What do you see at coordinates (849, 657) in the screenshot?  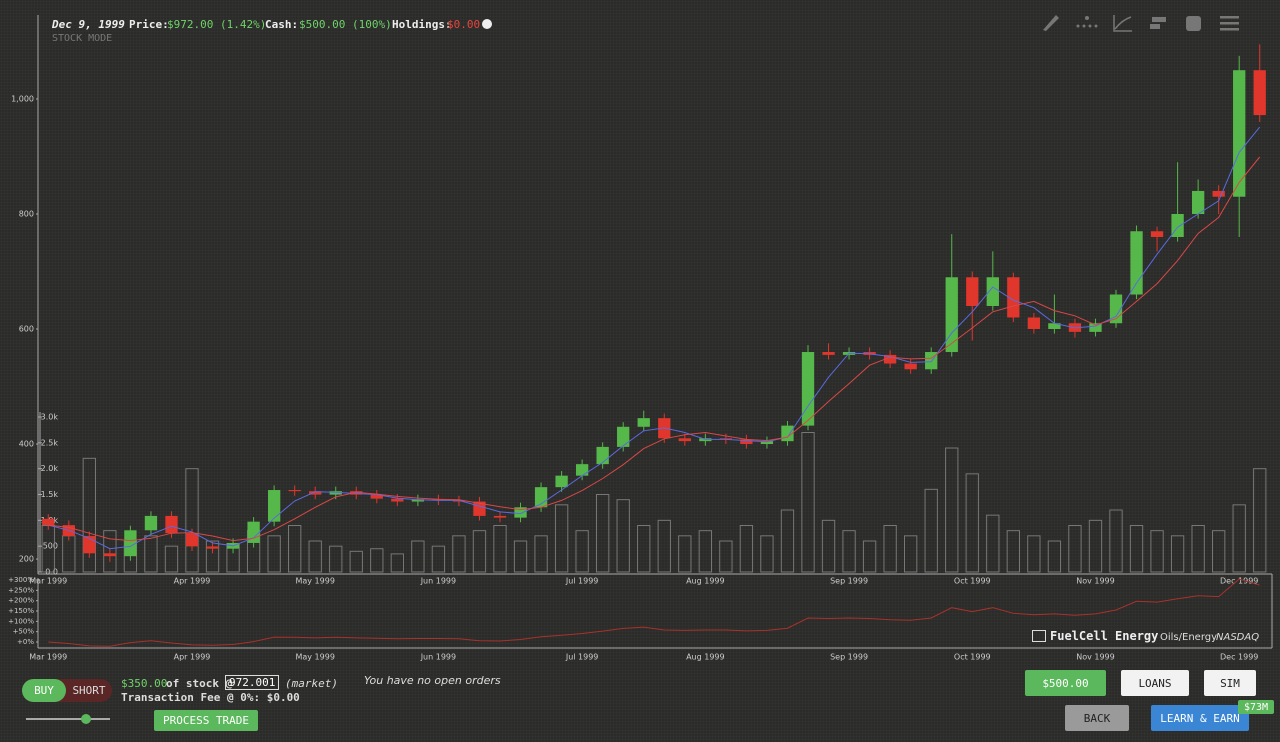 I see `x-tick-label-lower: Sep 1999` at bounding box center [849, 657].